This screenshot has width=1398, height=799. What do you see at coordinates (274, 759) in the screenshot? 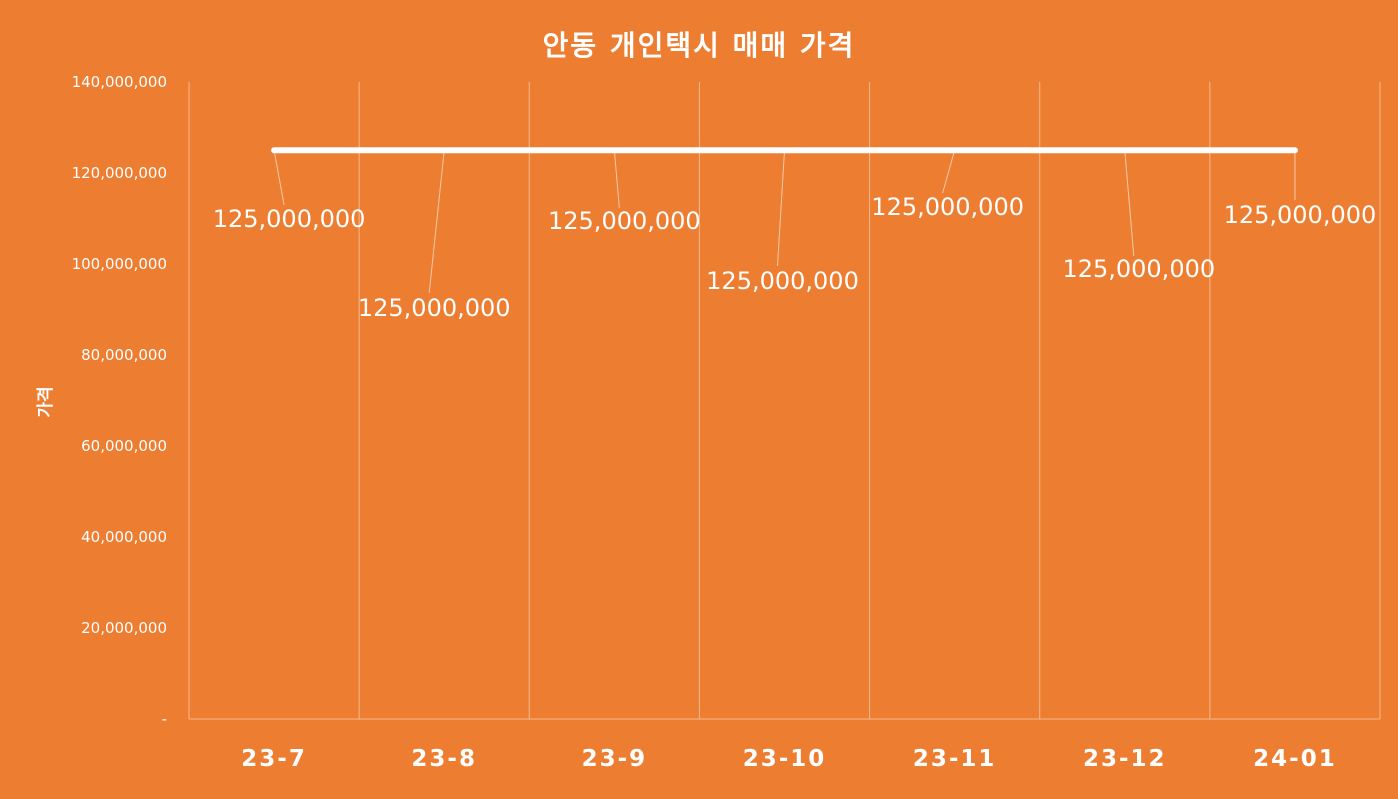
I see `x-tick-label: 23-7` at bounding box center [274, 759].